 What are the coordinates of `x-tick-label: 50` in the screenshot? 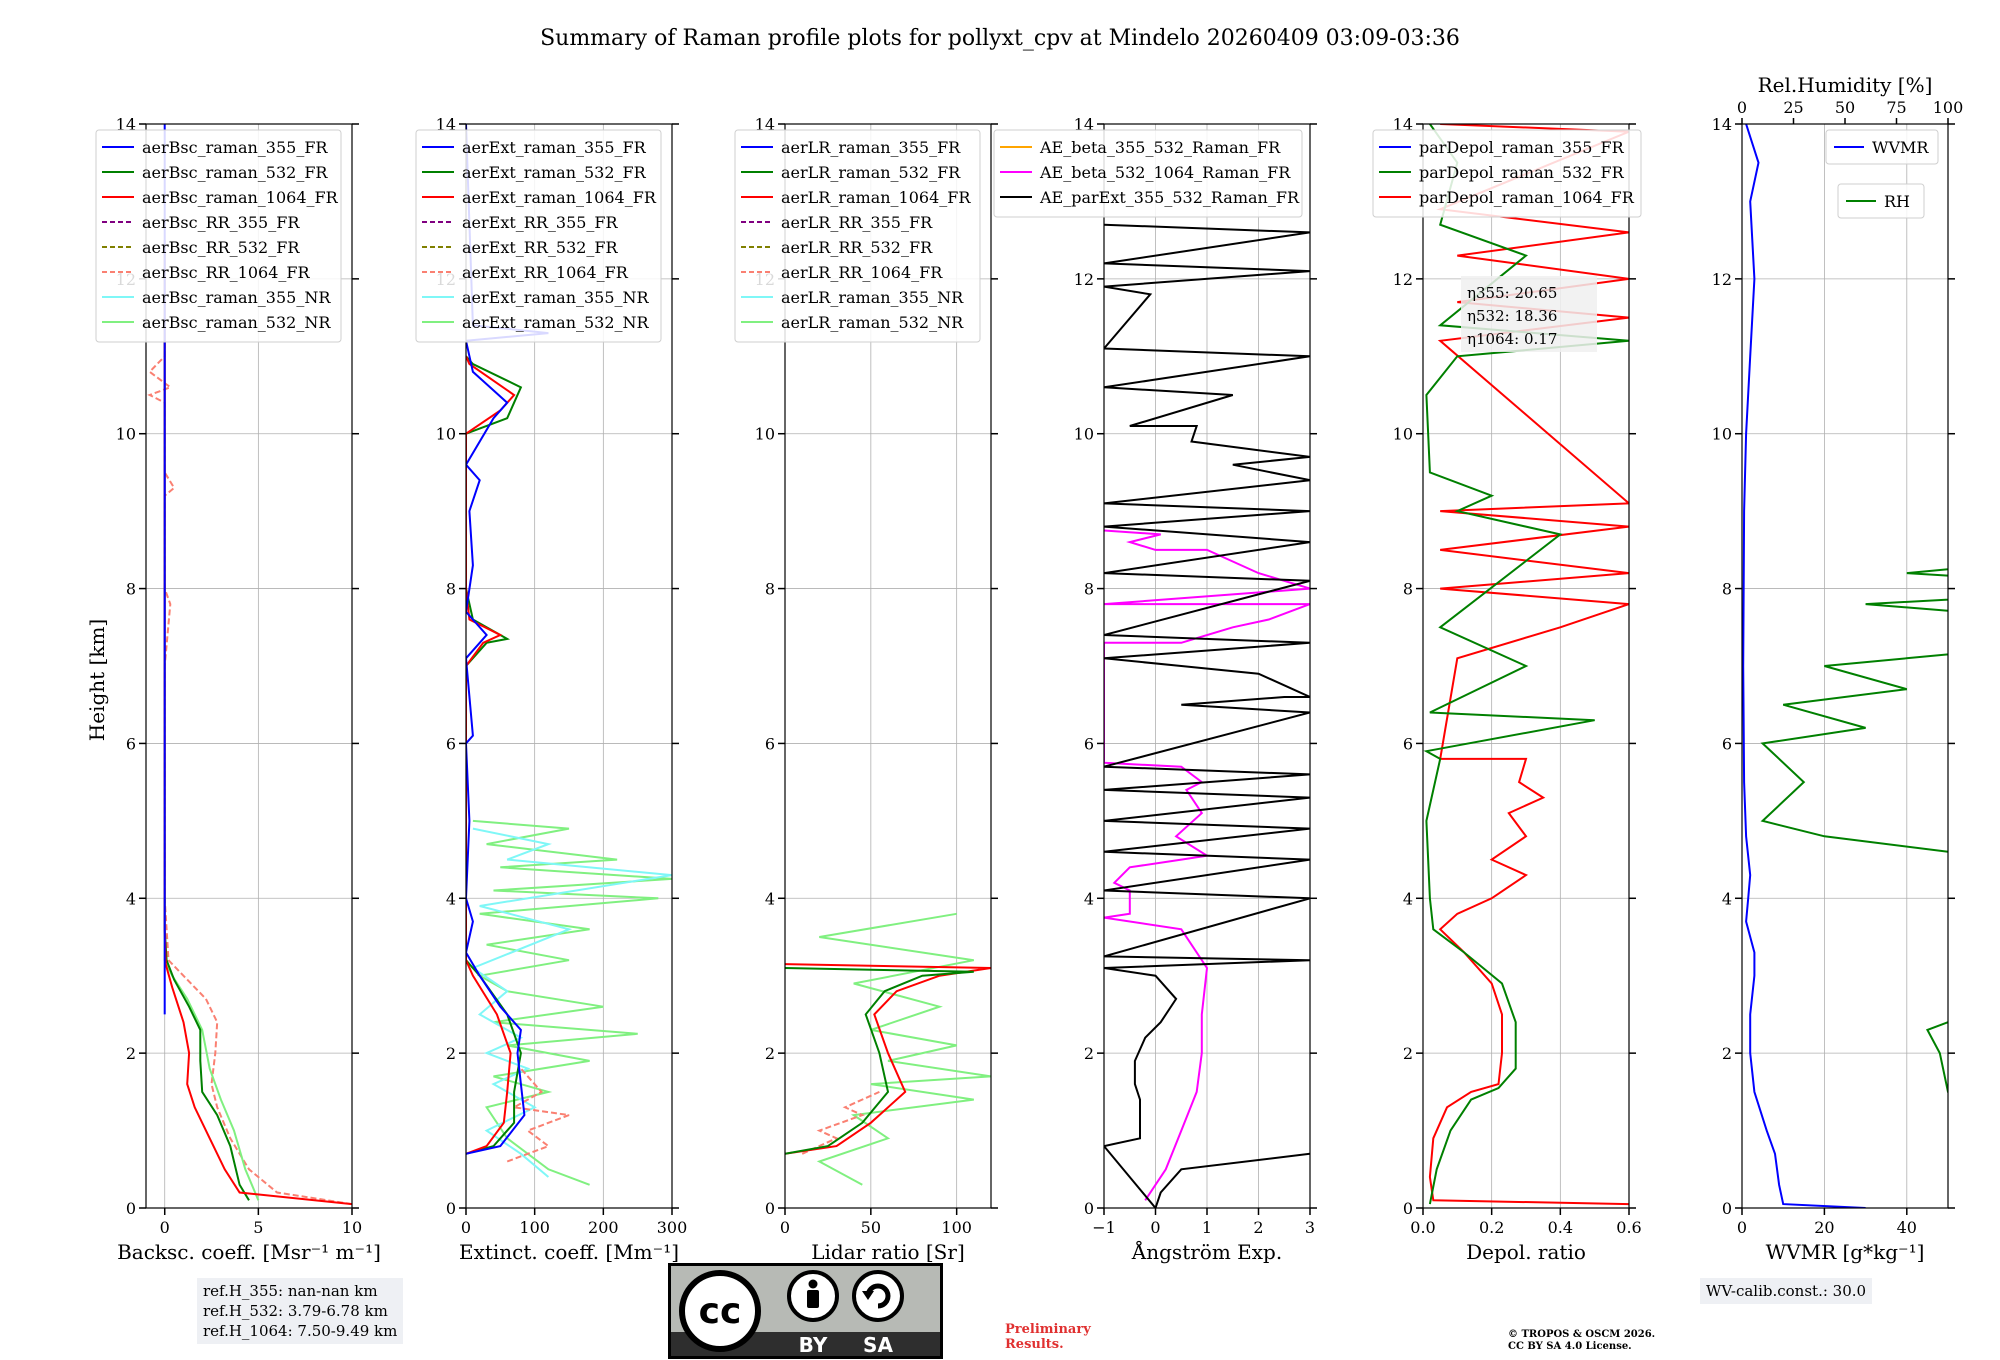 It's located at (871, 1227).